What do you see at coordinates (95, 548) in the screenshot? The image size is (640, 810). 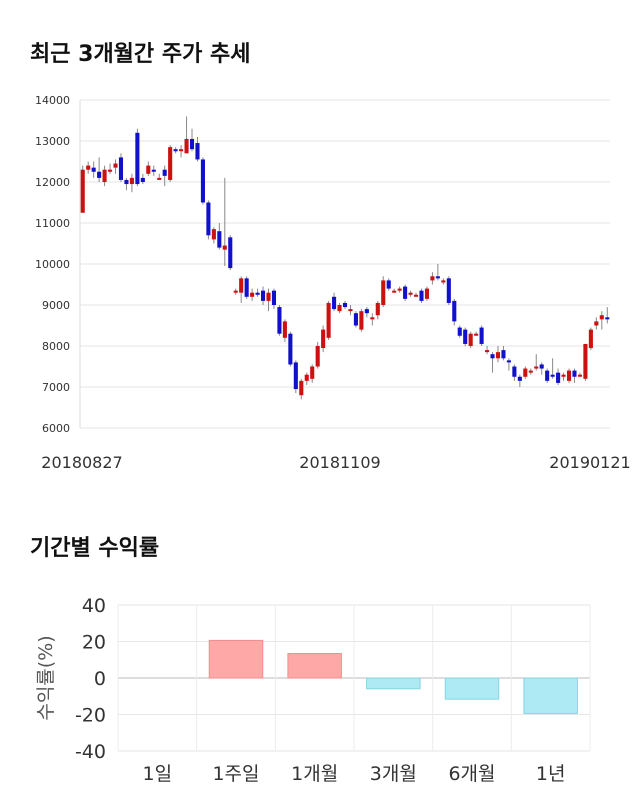 I see `returns-chart-title: 기간별 수익률` at bounding box center [95, 548].